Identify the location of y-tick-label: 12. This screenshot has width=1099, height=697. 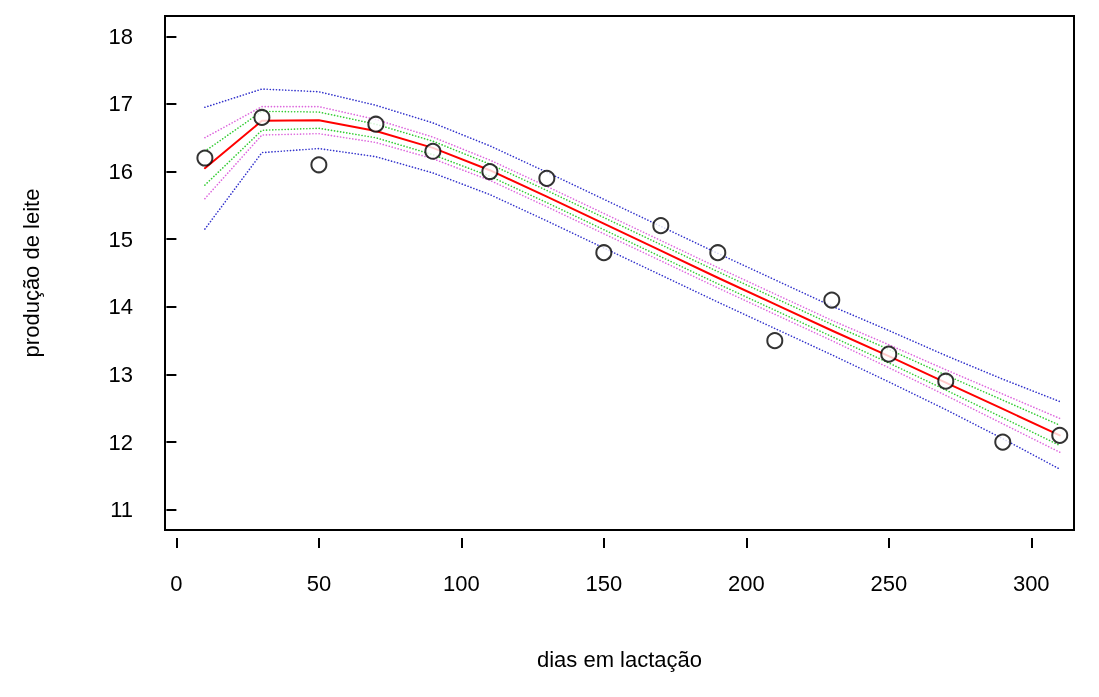
(120, 442).